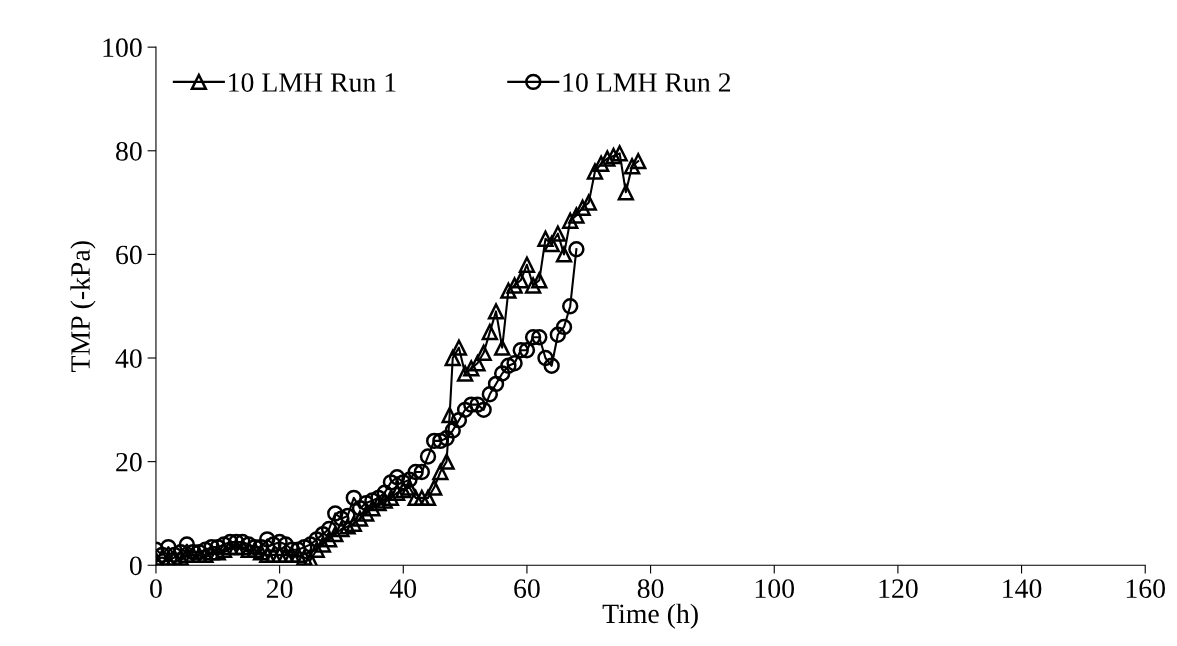  What do you see at coordinates (1022, 588) in the screenshot?
I see `x-tick-label: 140` at bounding box center [1022, 588].